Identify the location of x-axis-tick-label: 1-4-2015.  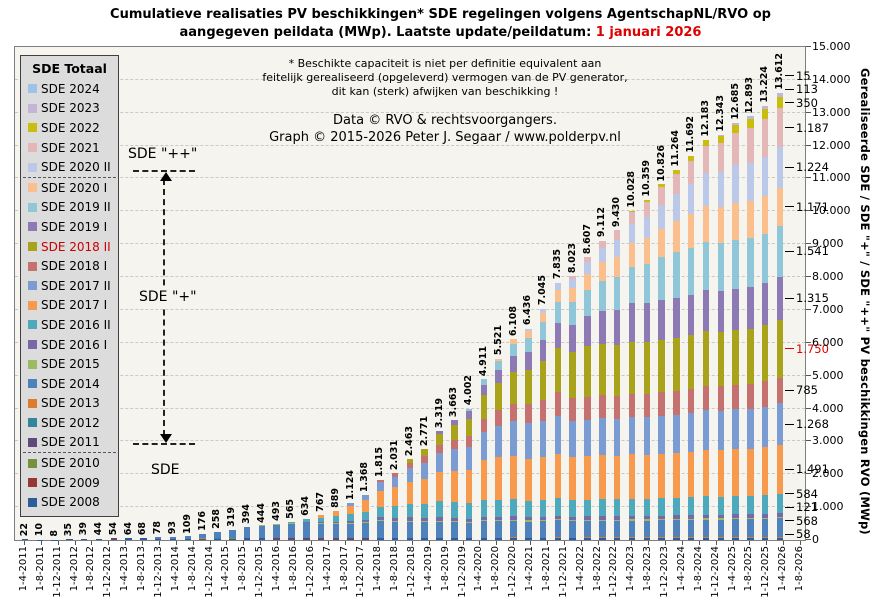
(226, 569).